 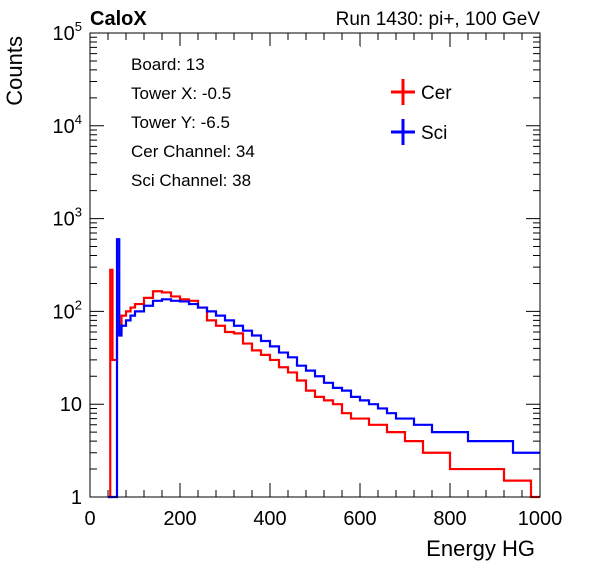 What do you see at coordinates (436, 93) in the screenshot?
I see `legend-label-cer: Cer` at bounding box center [436, 93].